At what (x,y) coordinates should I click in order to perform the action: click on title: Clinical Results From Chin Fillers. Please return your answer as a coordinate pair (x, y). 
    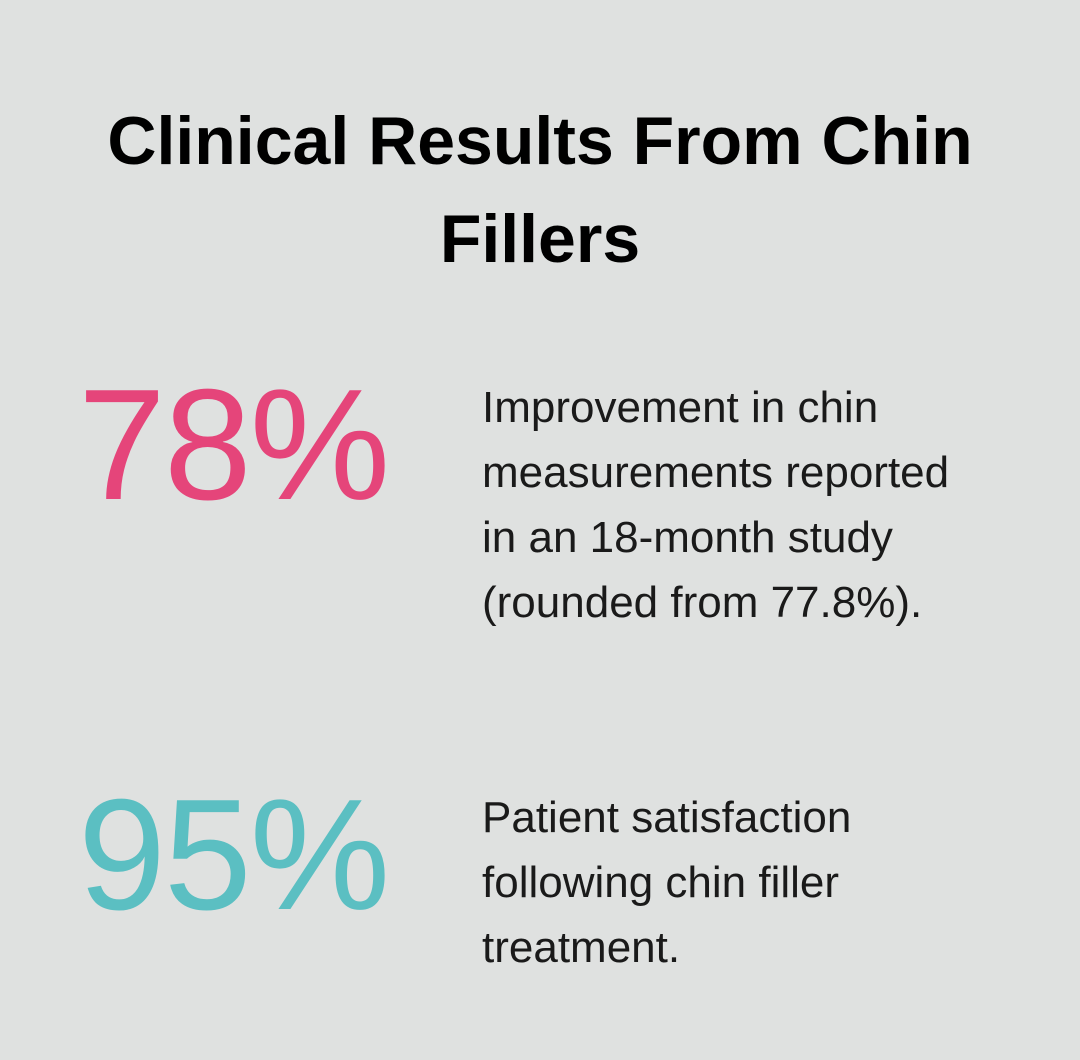
    Looking at the image, I should click on (540, 190).